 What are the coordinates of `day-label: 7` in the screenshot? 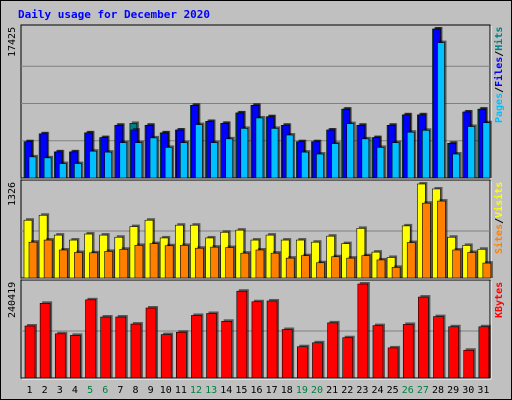 It's located at (120, 390).